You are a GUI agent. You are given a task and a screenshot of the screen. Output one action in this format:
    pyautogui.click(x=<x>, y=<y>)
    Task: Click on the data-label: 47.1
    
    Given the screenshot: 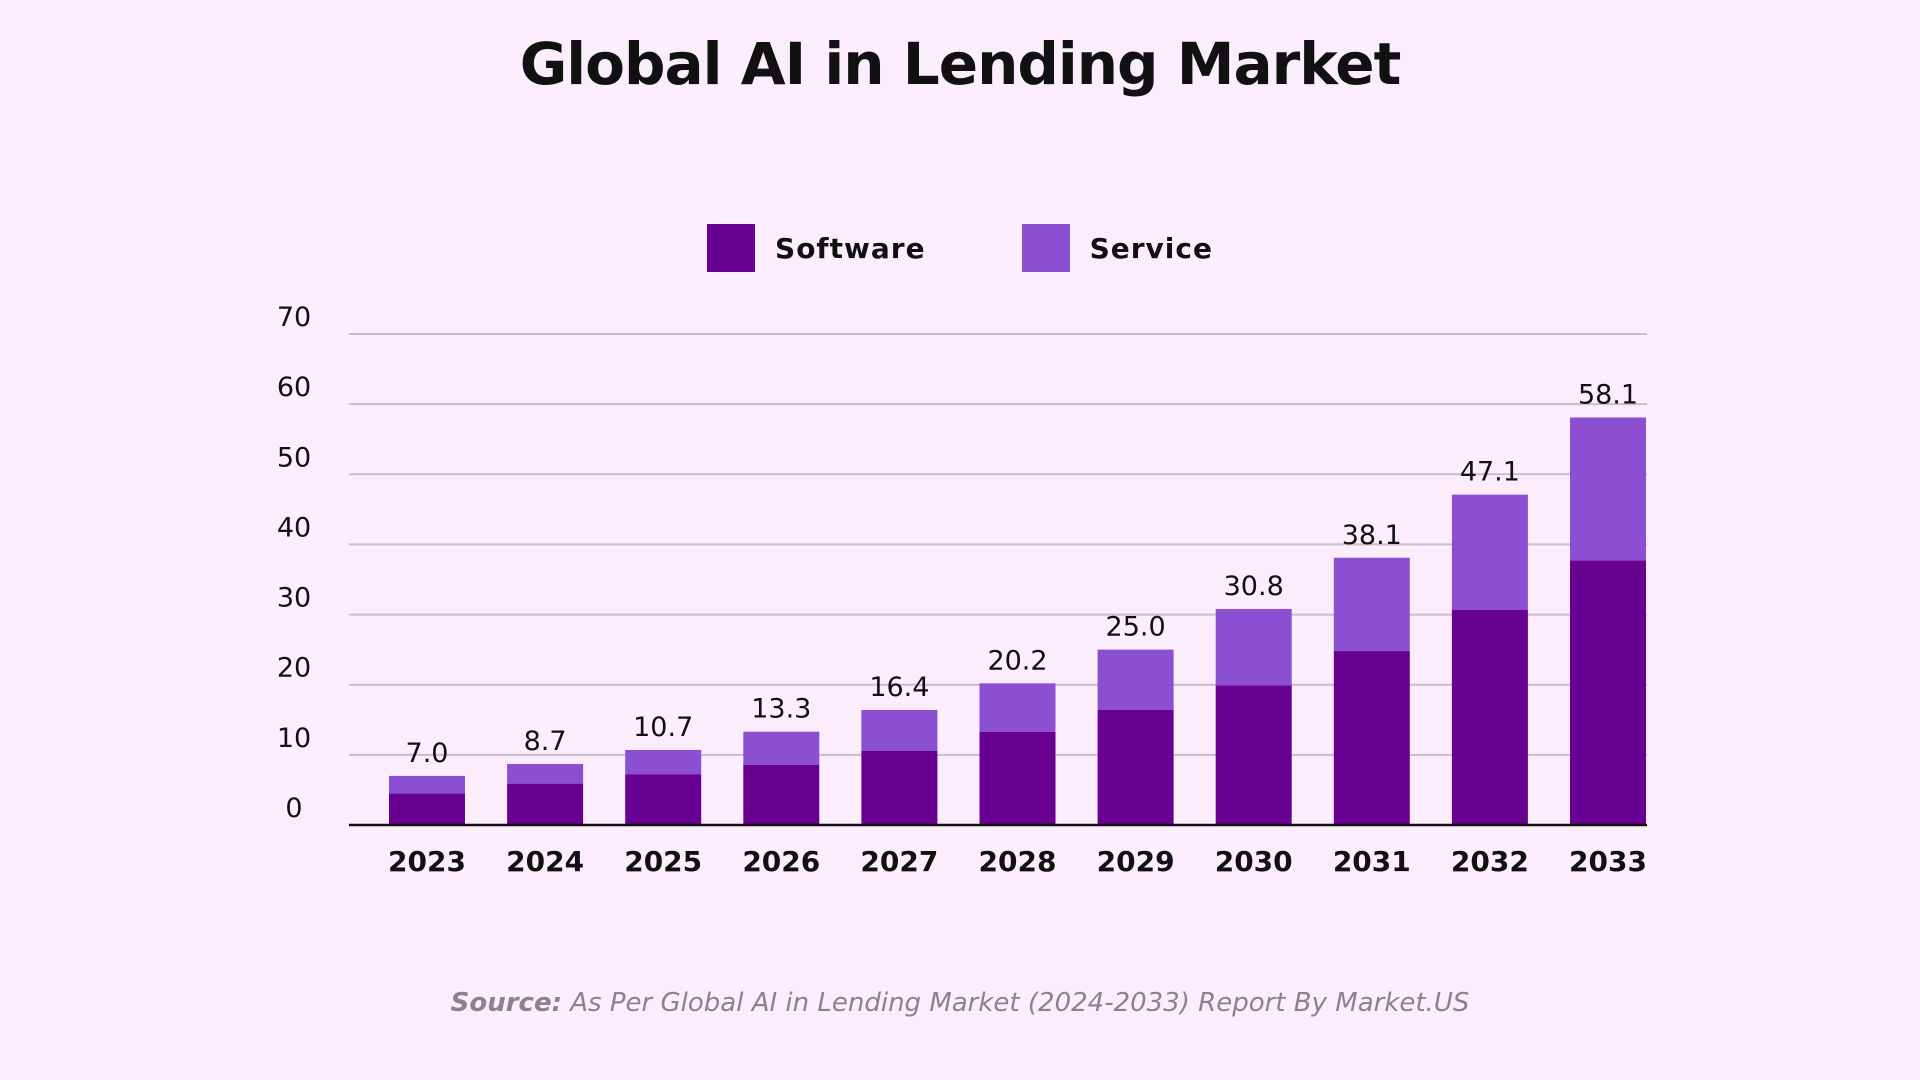 What is the action you would take?
    pyautogui.click(x=1490, y=472)
    